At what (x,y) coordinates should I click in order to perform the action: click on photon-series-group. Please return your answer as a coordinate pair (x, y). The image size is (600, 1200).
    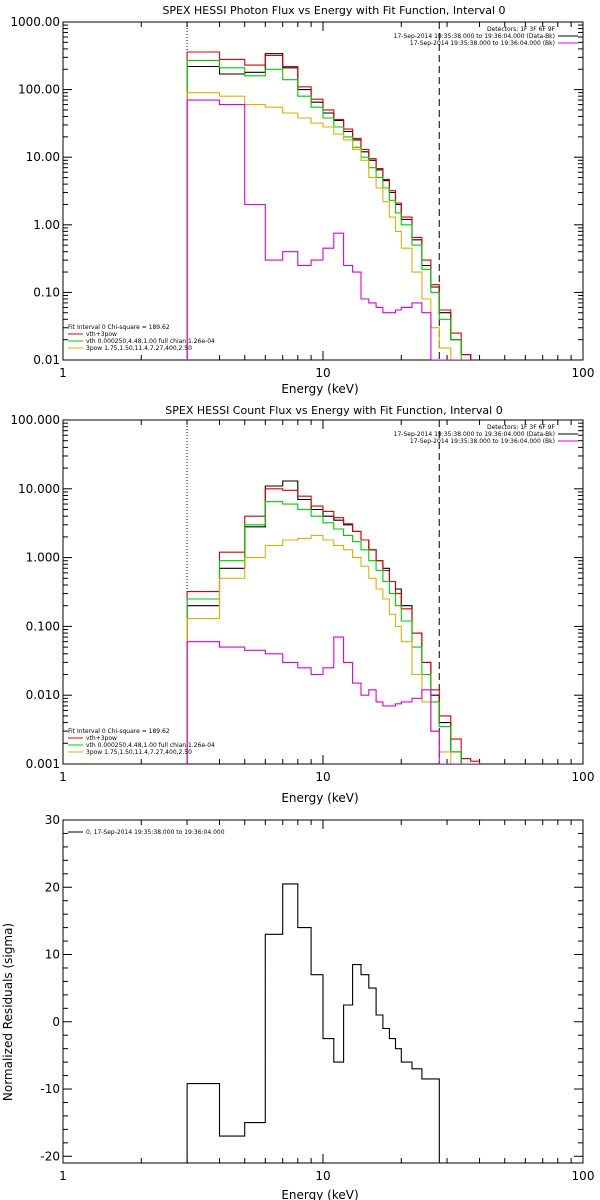
    Looking at the image, I should click on (329, 205).